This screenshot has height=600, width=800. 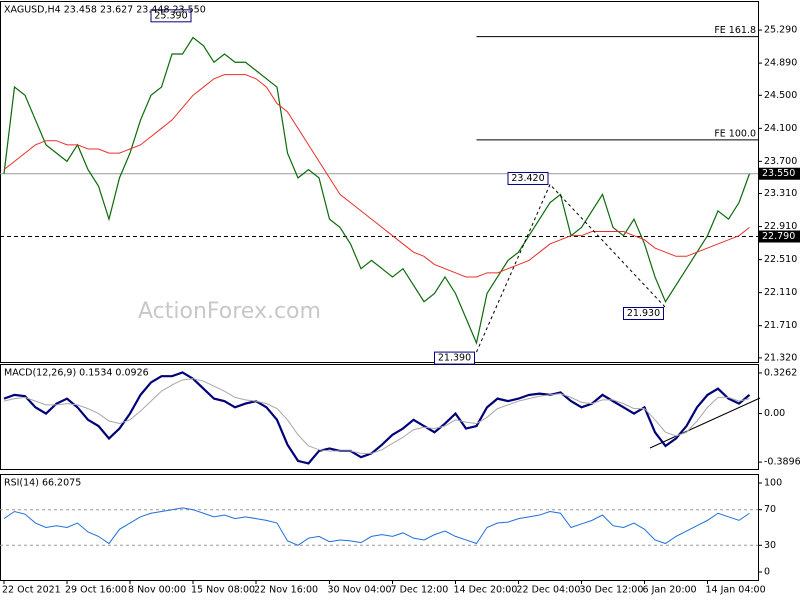 What do you see at coordinates (486, 590) in the screenshot?
I see `x-tick-label: 14 Dec 20:00` at bounding box center [486, 590].